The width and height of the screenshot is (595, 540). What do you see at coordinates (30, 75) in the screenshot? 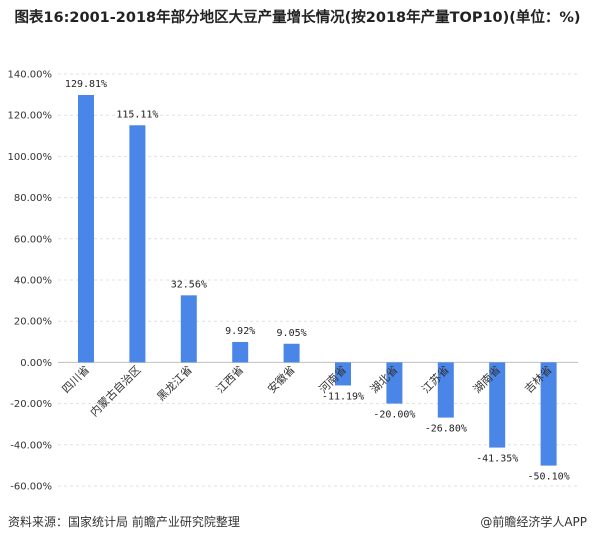
I see `y-tick-label: 140.00%` at bounding box center [30, 75].